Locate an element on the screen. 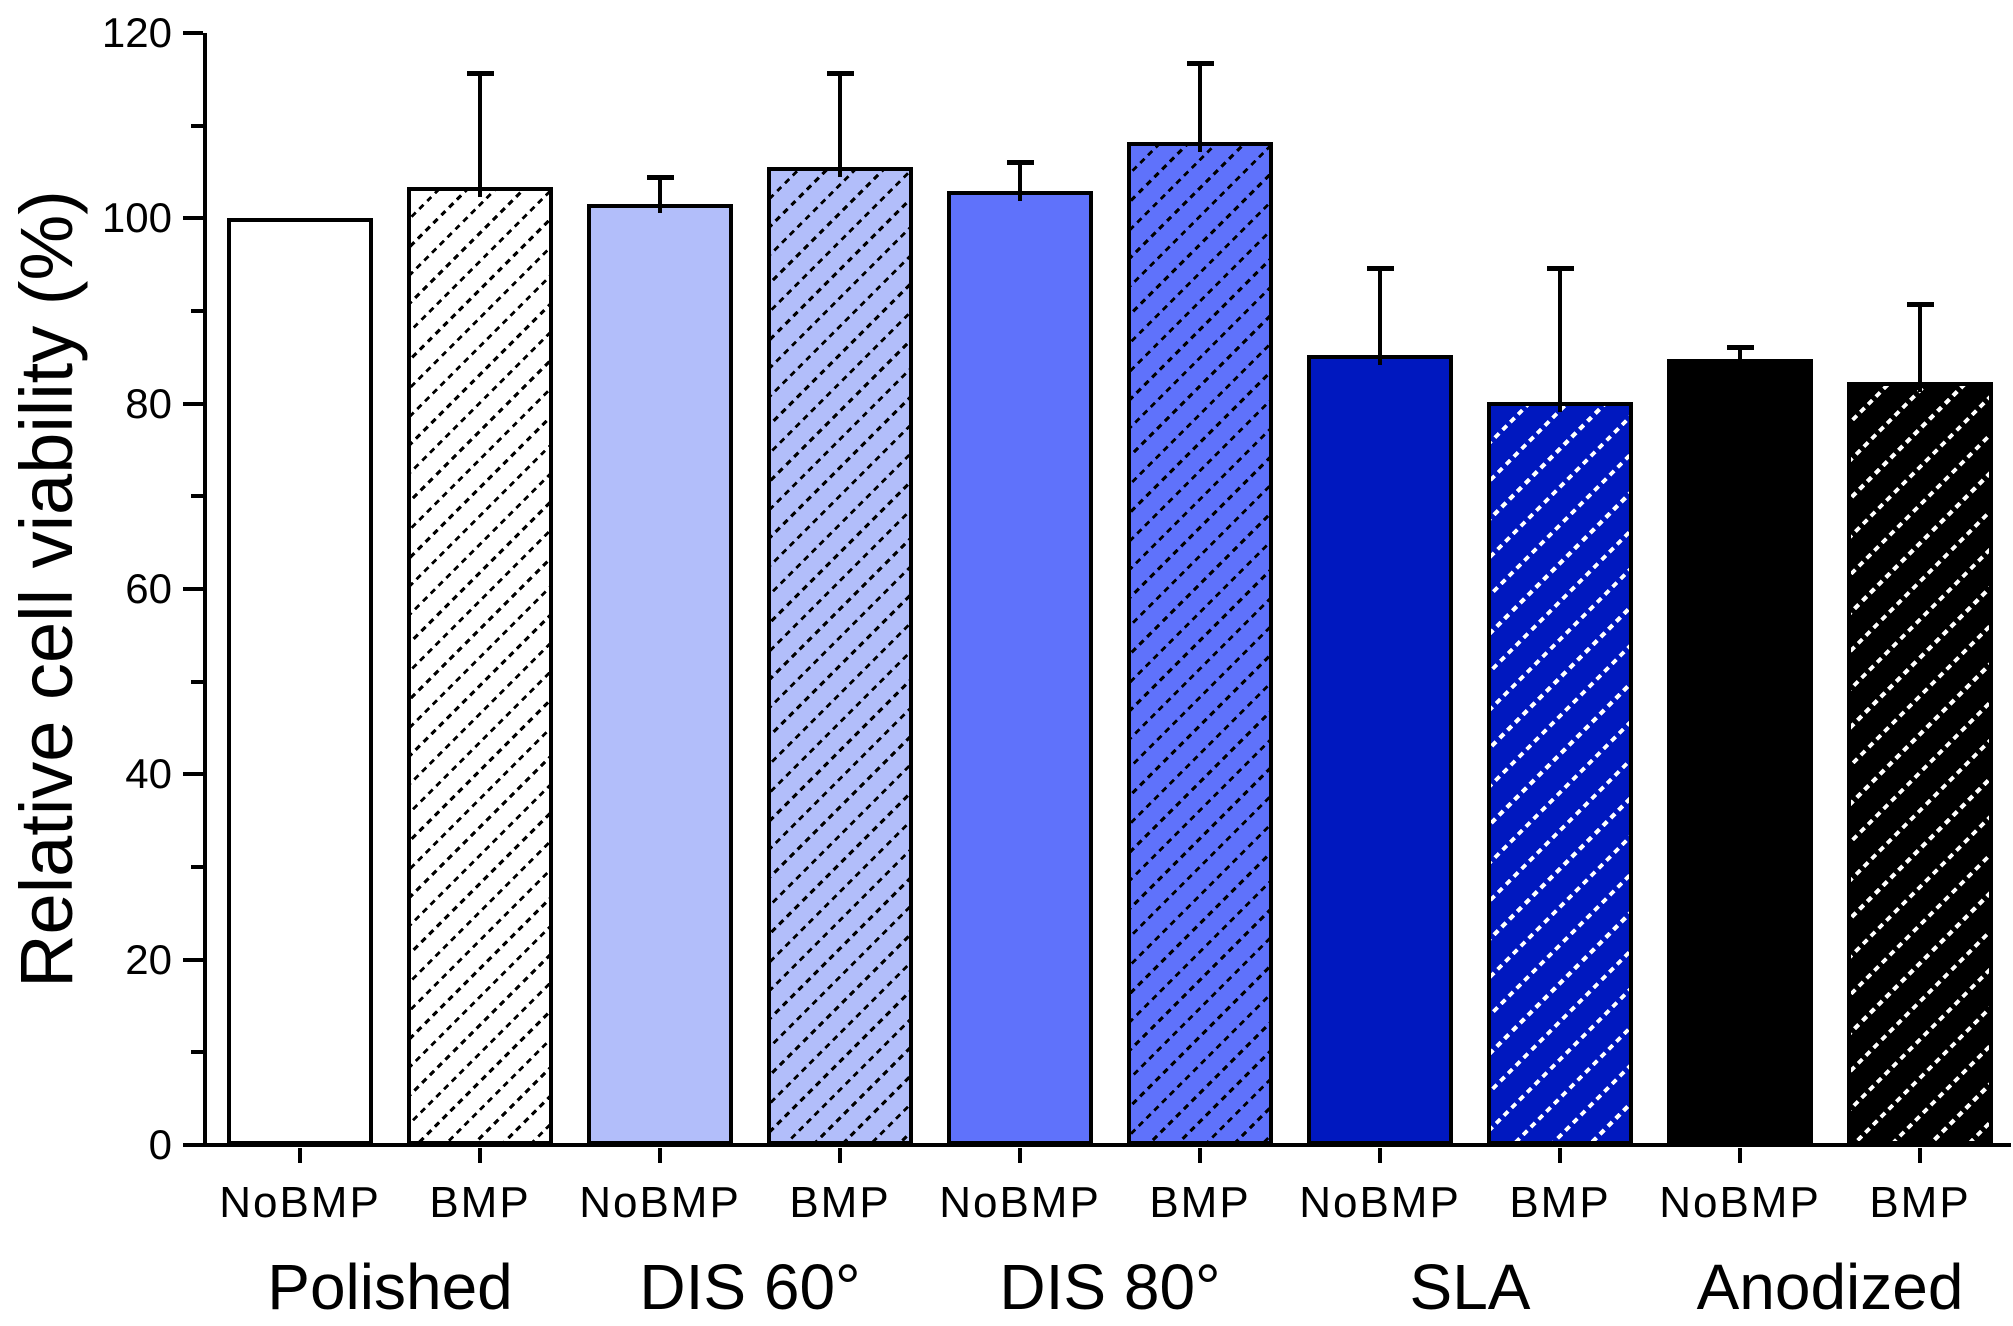 The height and width of the screenshot is (1326, 2013). error-bar-dis-60-bmp is located at coordinates (840, 125).